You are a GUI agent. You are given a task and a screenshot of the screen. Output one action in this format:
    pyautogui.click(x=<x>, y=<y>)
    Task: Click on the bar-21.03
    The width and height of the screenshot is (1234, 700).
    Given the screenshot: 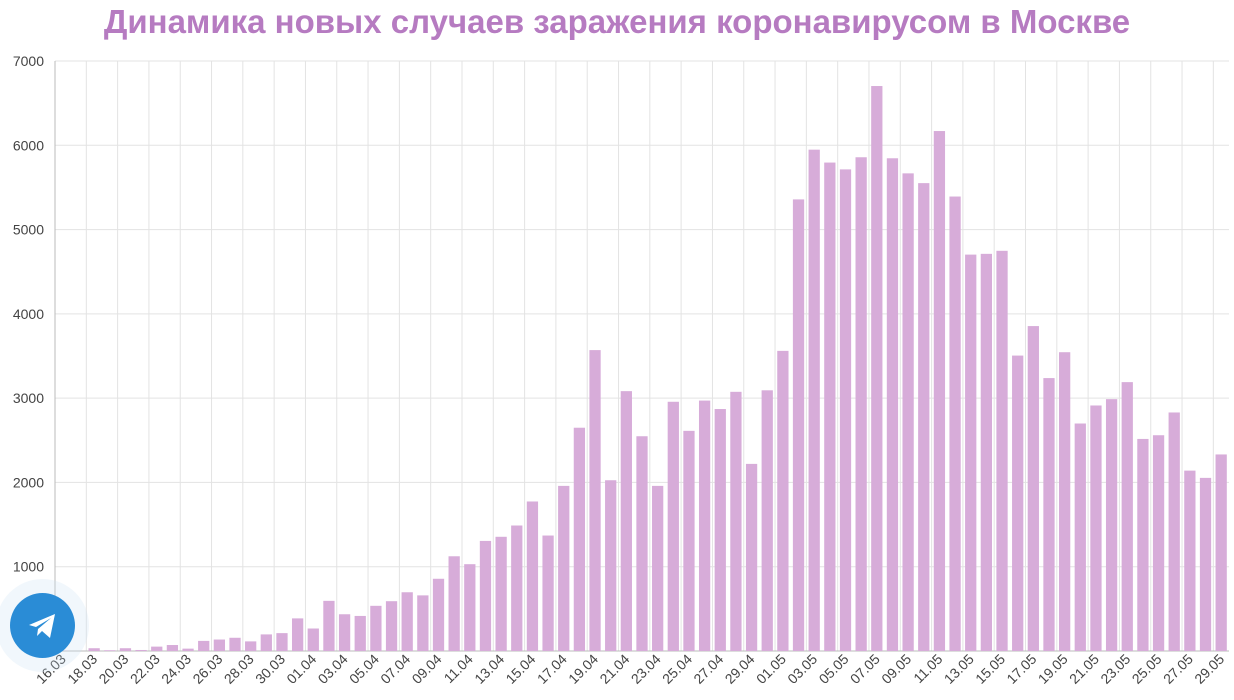 What is the action you would take?
    pyautogui.click(x=141, y=650)
    